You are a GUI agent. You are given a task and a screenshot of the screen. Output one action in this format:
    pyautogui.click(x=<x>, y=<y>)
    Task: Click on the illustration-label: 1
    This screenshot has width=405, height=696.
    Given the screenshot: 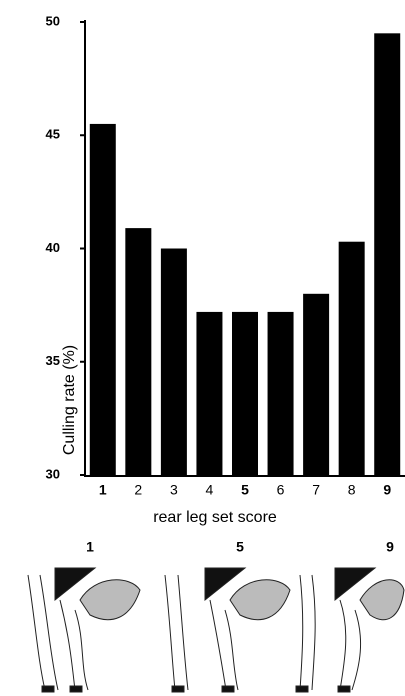 What is the action you would take?
    pyautogui.click(x=90, y=547)
    